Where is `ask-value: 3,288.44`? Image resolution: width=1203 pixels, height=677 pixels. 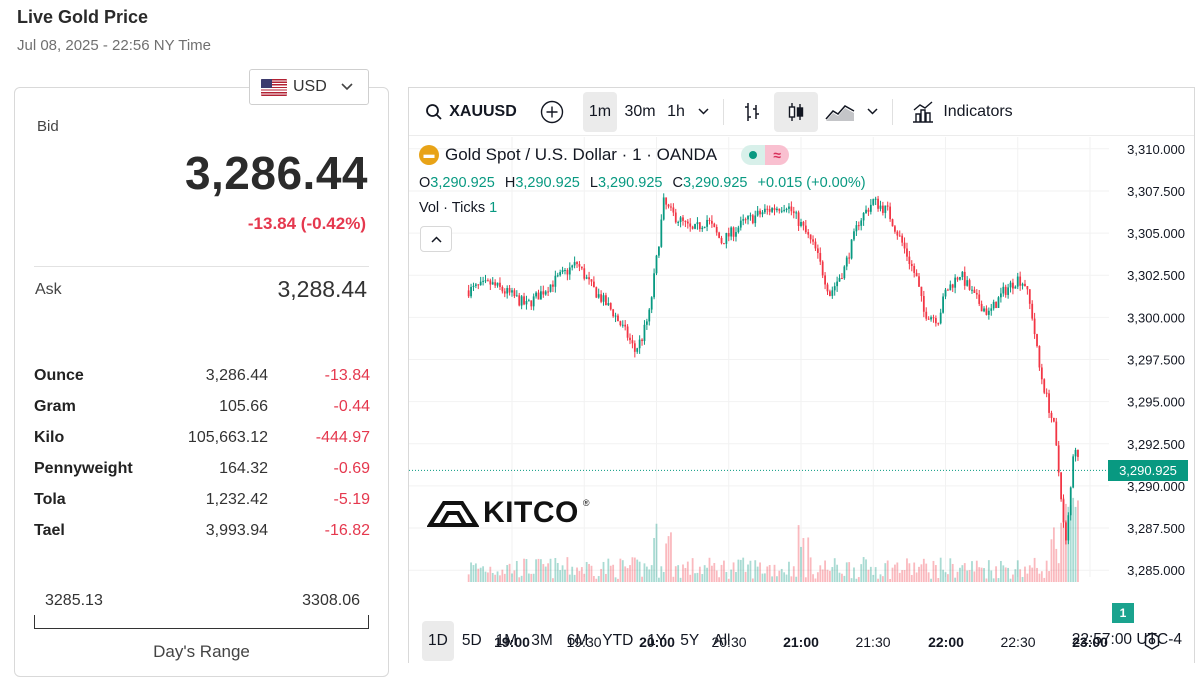
ask-value: 3,288.44 is located at coordinates (322, 289).